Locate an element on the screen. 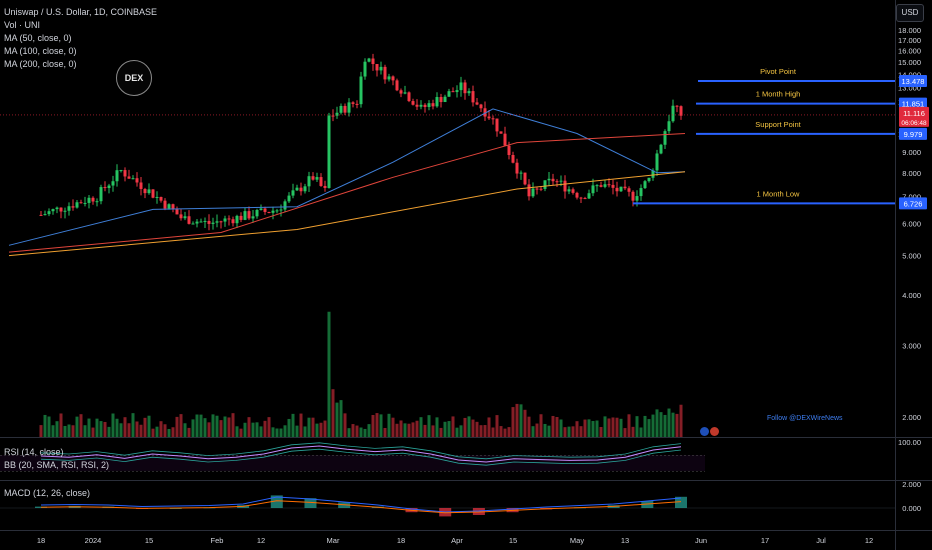 The width and height of the screenshot is (932, 550). macd-y-tick: 2.000 is located at coordinates (911, 484).